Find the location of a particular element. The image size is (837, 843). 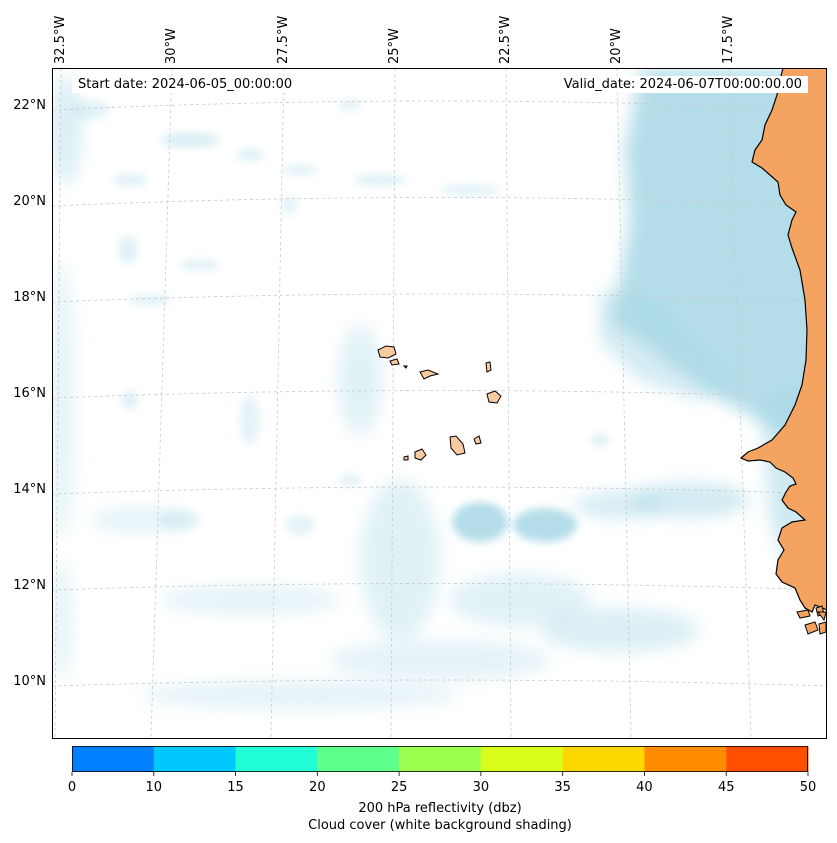

island-santiago is located at coordinates (457, 445).